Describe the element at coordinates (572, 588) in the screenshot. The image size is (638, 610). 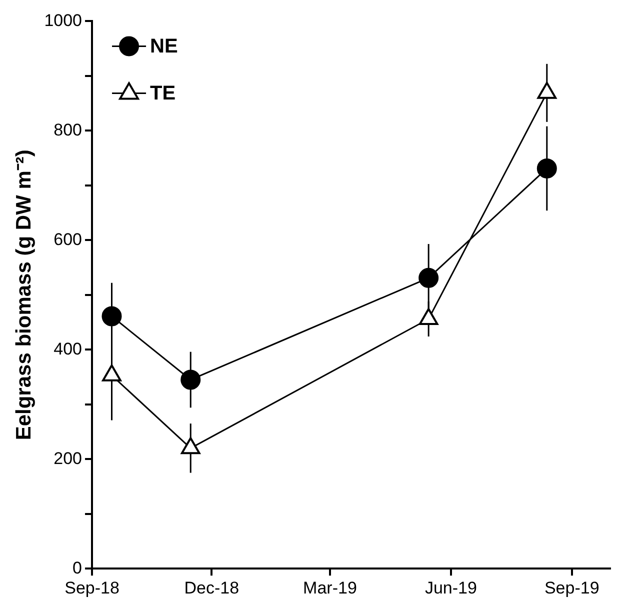
I see `x-tick-label: Sep-19` at that location.